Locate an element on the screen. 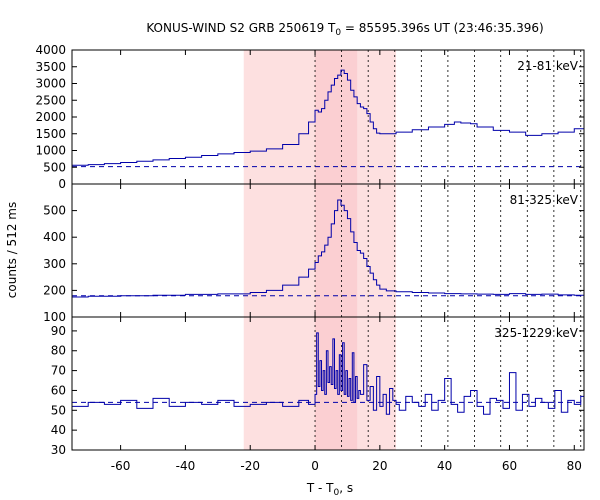 This screenshot has height=500, width=600. y-tick-label: 300 is located at coordinates (54, 264).